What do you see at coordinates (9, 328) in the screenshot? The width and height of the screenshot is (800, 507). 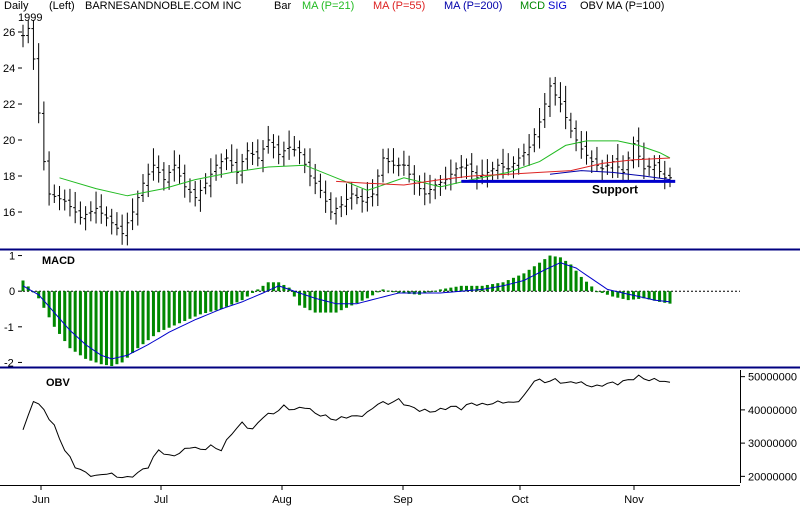 I see `y-tick-label: -1` at bounding box center [9, 328].